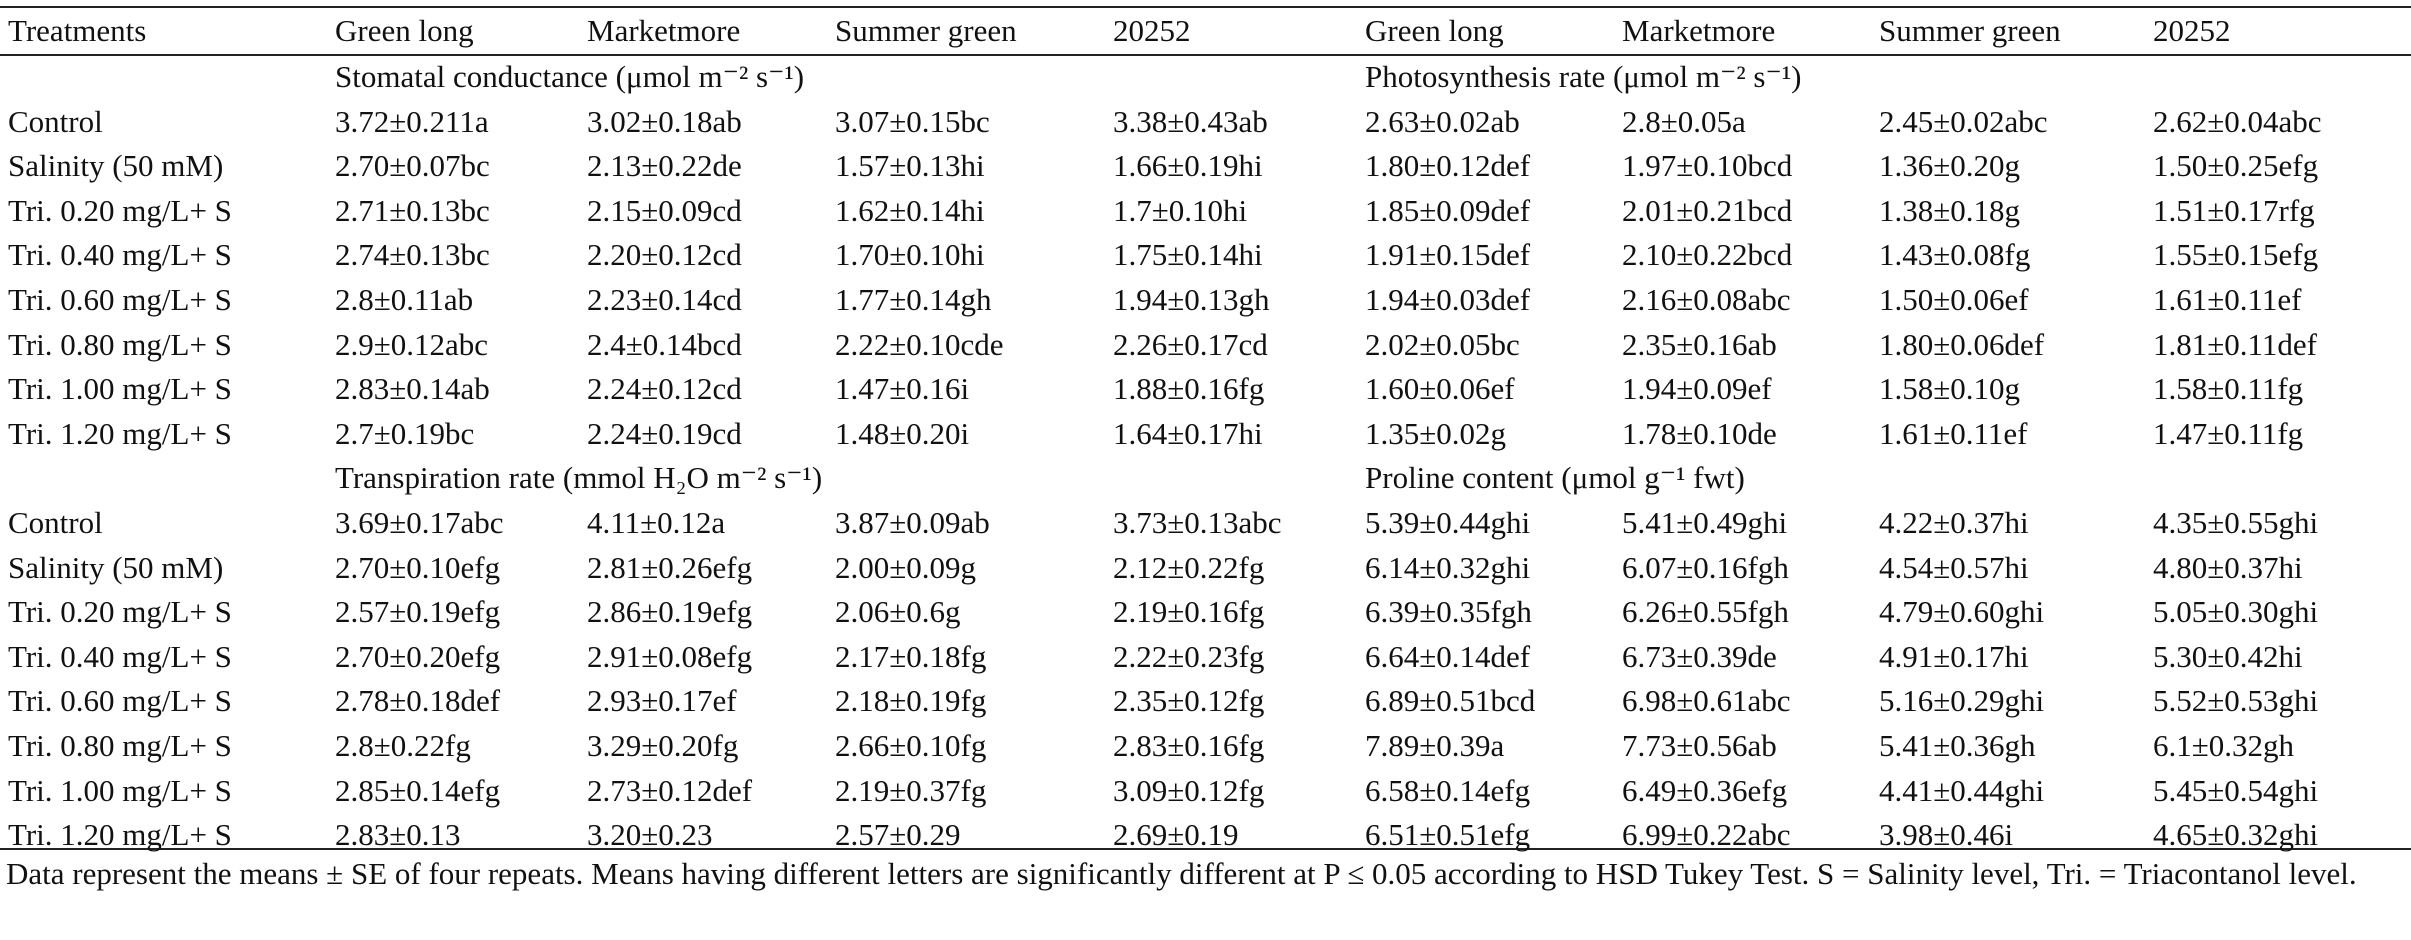  I want to click on section-title: Photosynthesis rate (μmol m⁻² s⁻¹), so click(1583, 76).